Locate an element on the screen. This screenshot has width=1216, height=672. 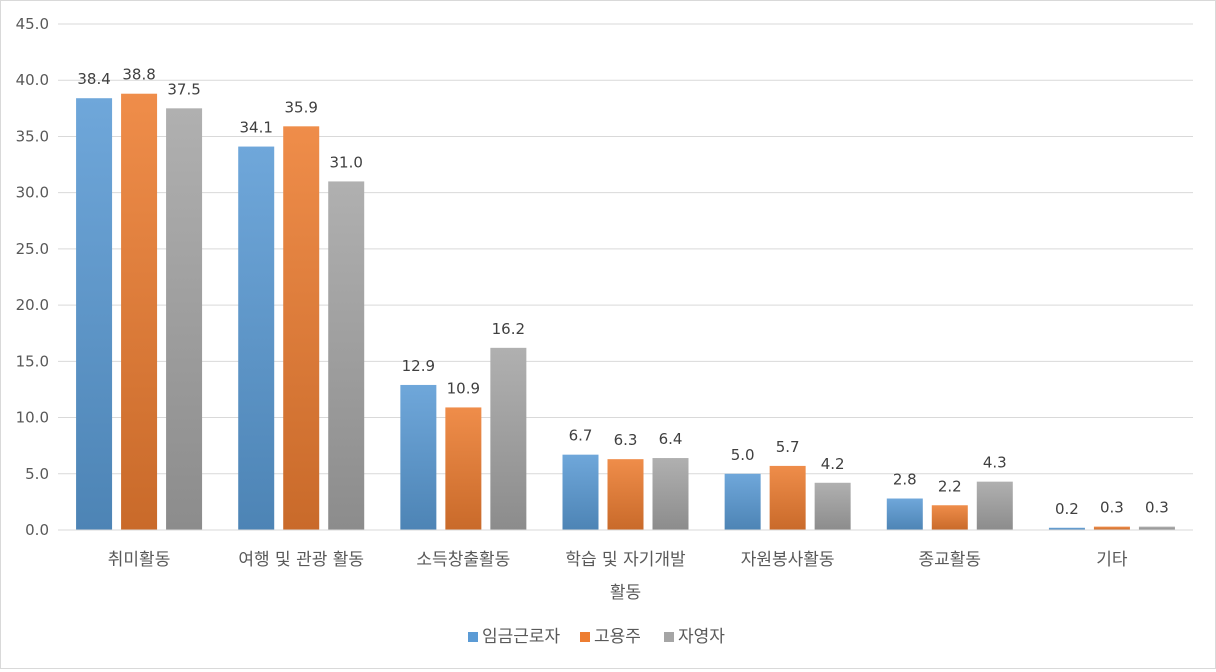
data-label: 12.9 is located at coordinates (418, 366).